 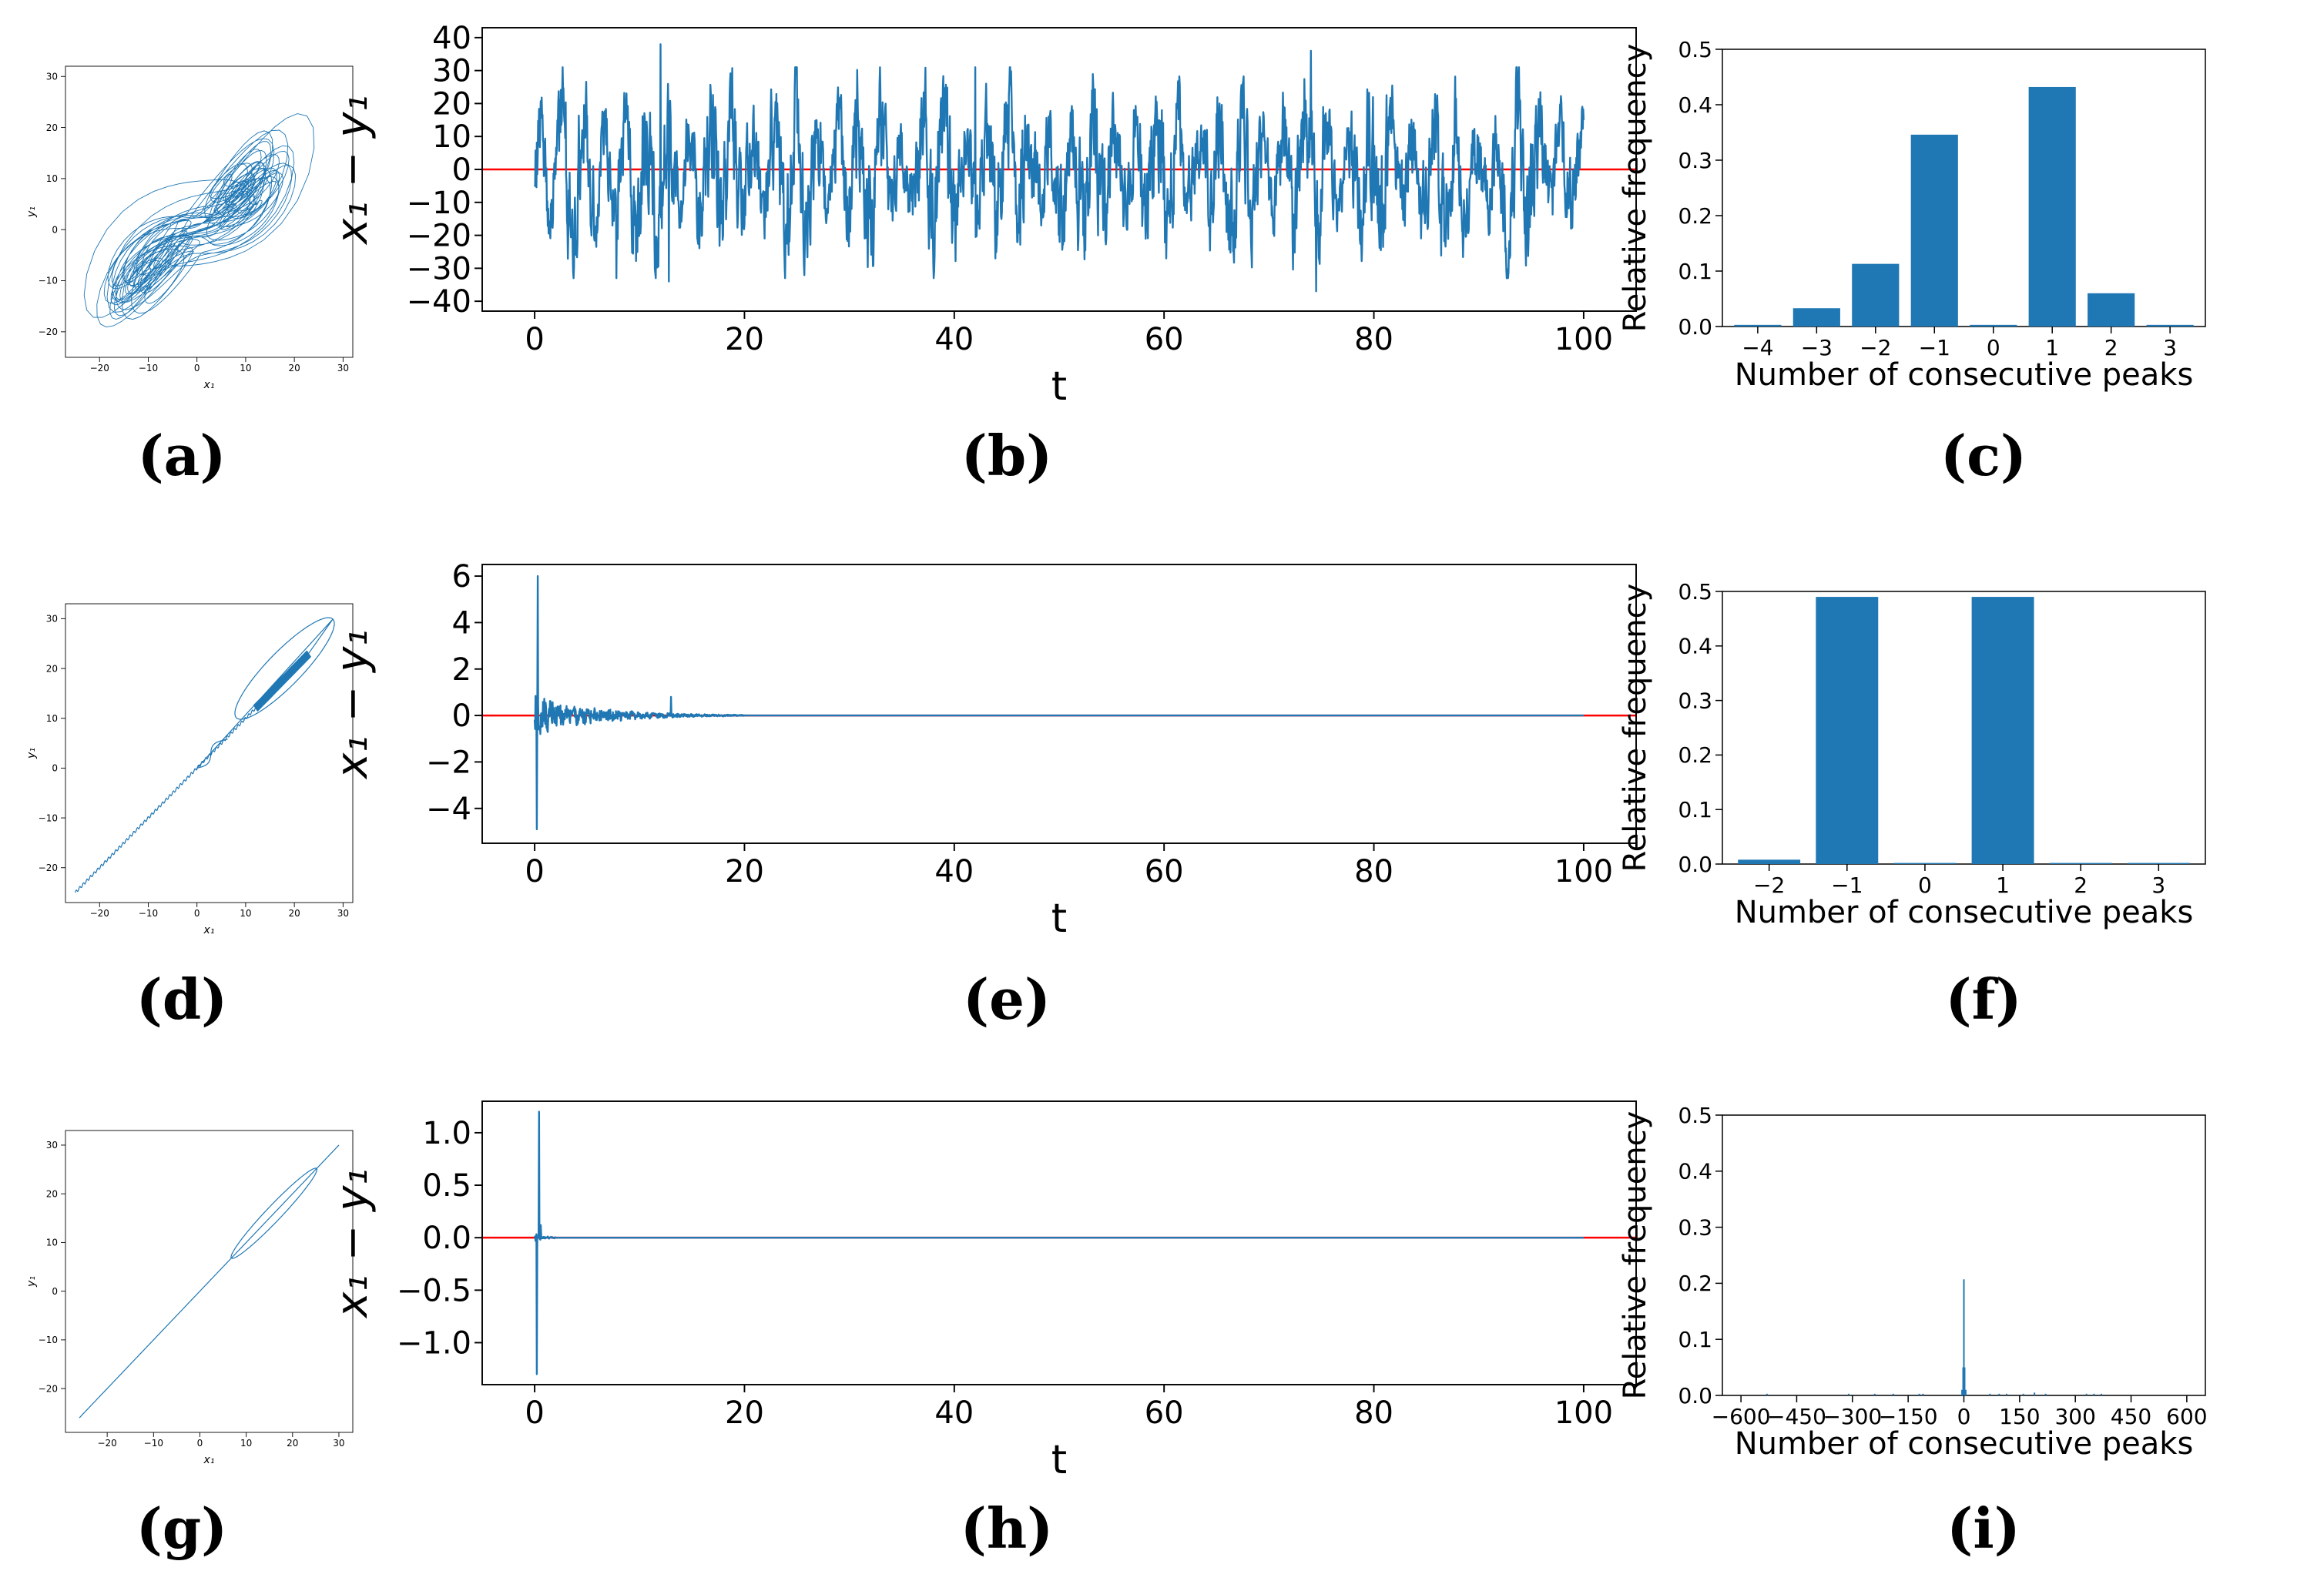 I want to click on y-tick-label-b: 0, so click(x=461, y=170).